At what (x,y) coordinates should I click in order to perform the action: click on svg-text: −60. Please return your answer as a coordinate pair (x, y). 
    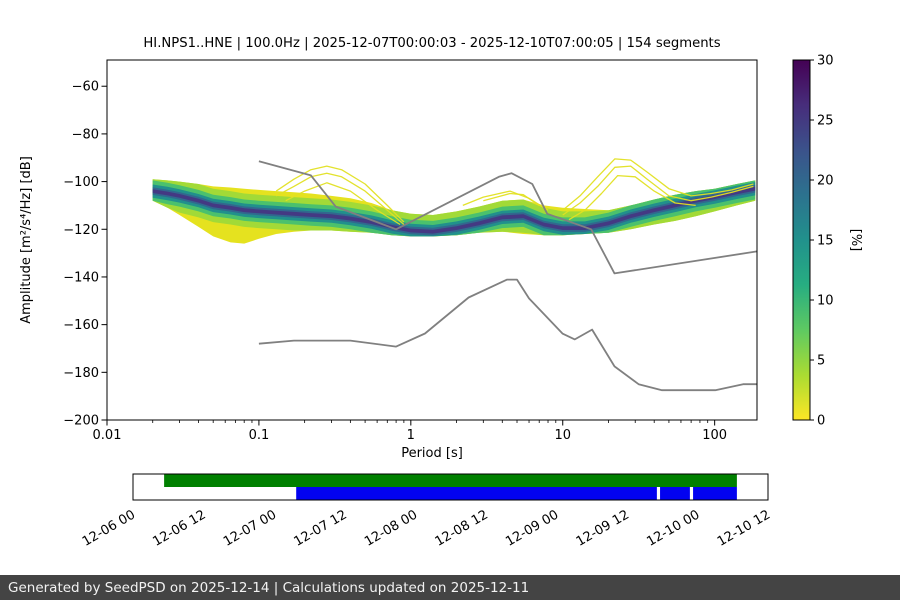
    Looking at the image, I should click on (85, 87).